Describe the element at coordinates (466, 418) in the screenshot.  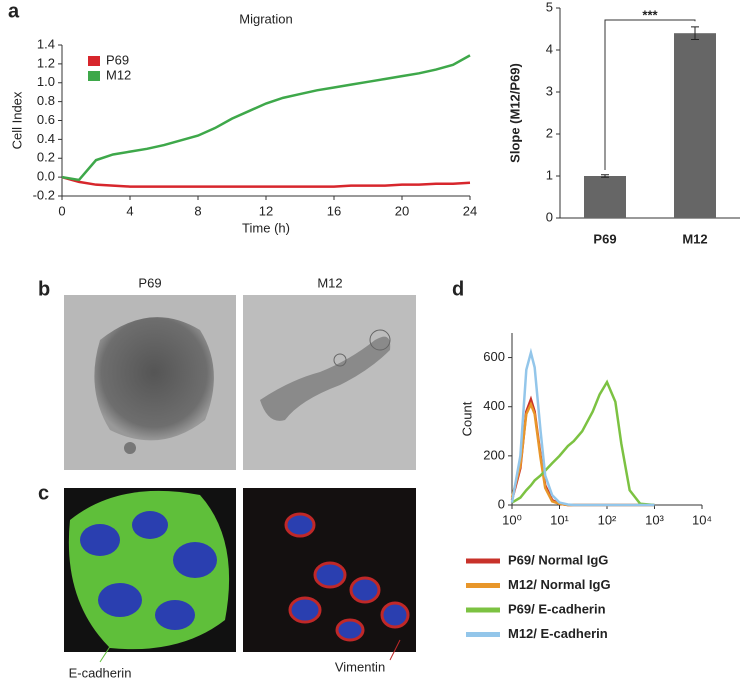
I see `y-axis-label: Count` at that location.